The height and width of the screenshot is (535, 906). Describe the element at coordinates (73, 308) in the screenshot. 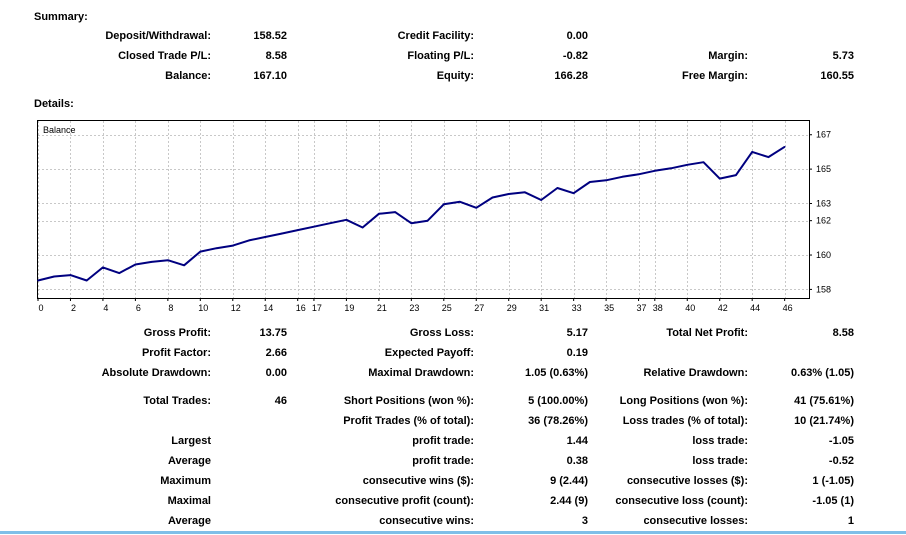

I see `x-tick-label: 2` at that location.